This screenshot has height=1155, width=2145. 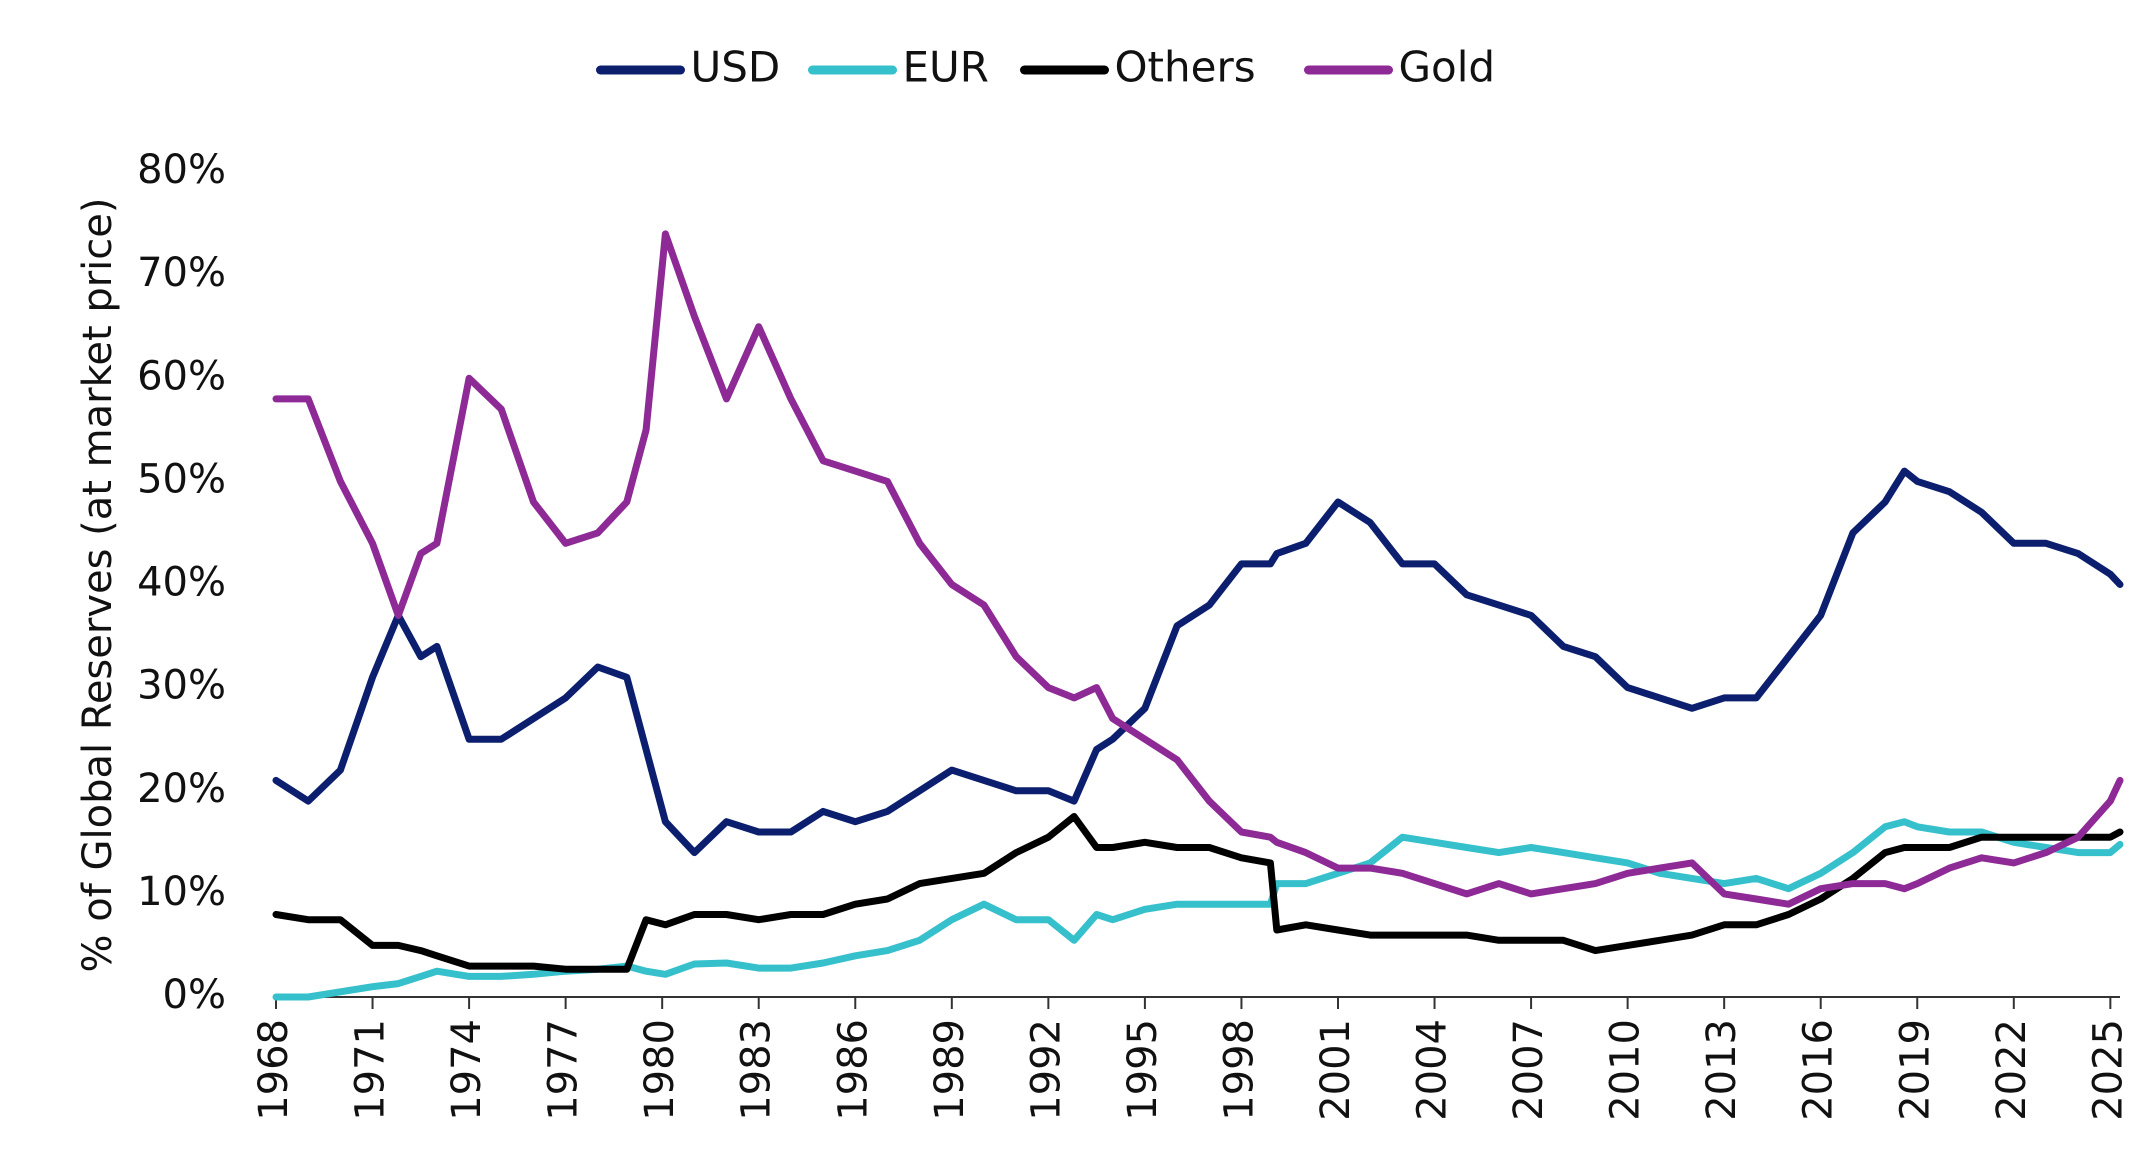 I want to click on y-tick-label: 40%, so click(x=181, y=583).